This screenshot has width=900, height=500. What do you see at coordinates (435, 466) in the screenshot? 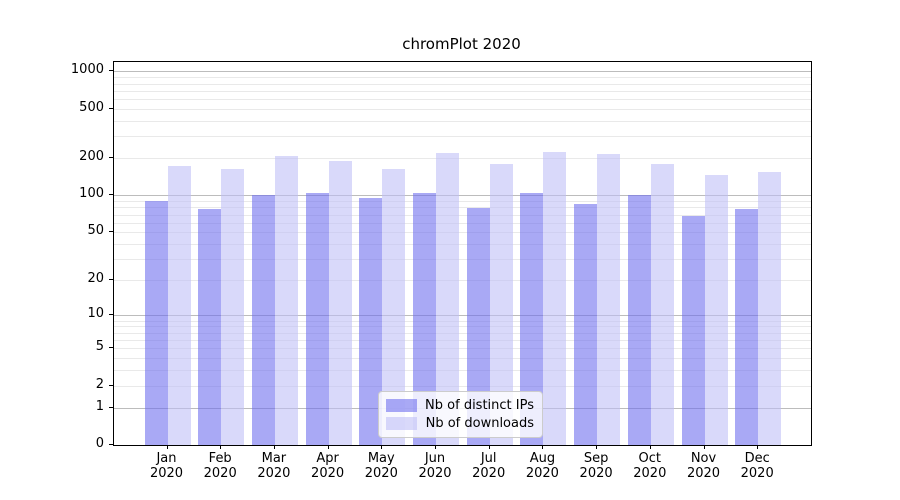
I see `x-tick-label: Jun 2020` at bounding box center [435, 466].